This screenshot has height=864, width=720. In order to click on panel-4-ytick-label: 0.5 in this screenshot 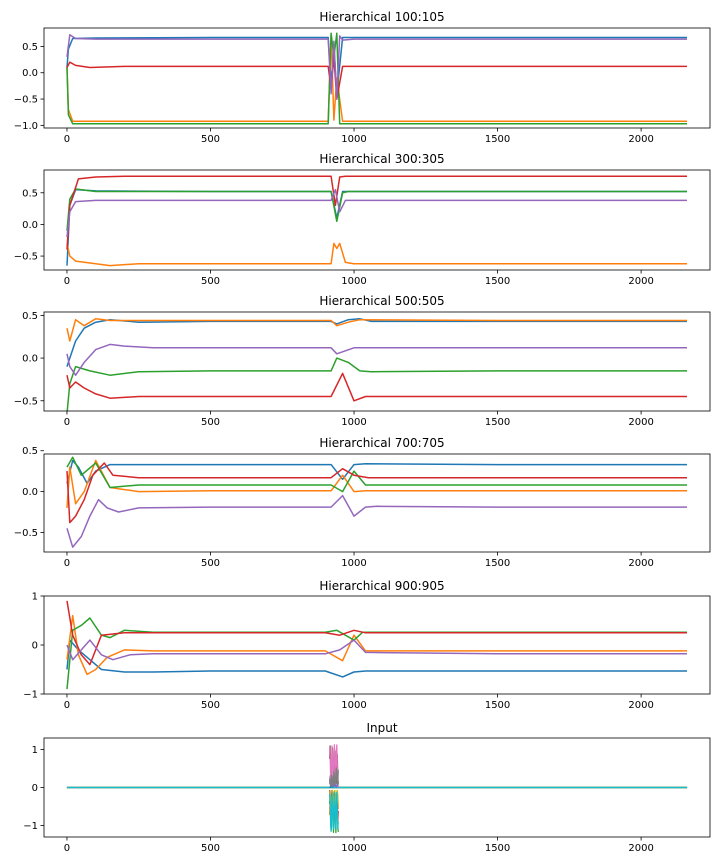, I will do `click(30, 451)`.